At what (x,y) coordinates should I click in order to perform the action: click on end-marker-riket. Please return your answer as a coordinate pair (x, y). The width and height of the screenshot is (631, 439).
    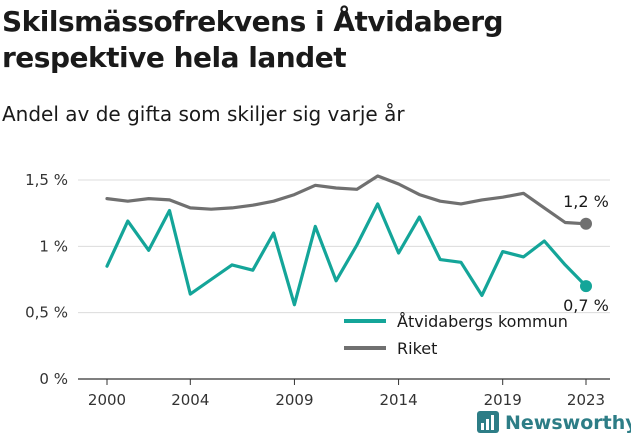
    Looking at the image, I should click on (586, 223).